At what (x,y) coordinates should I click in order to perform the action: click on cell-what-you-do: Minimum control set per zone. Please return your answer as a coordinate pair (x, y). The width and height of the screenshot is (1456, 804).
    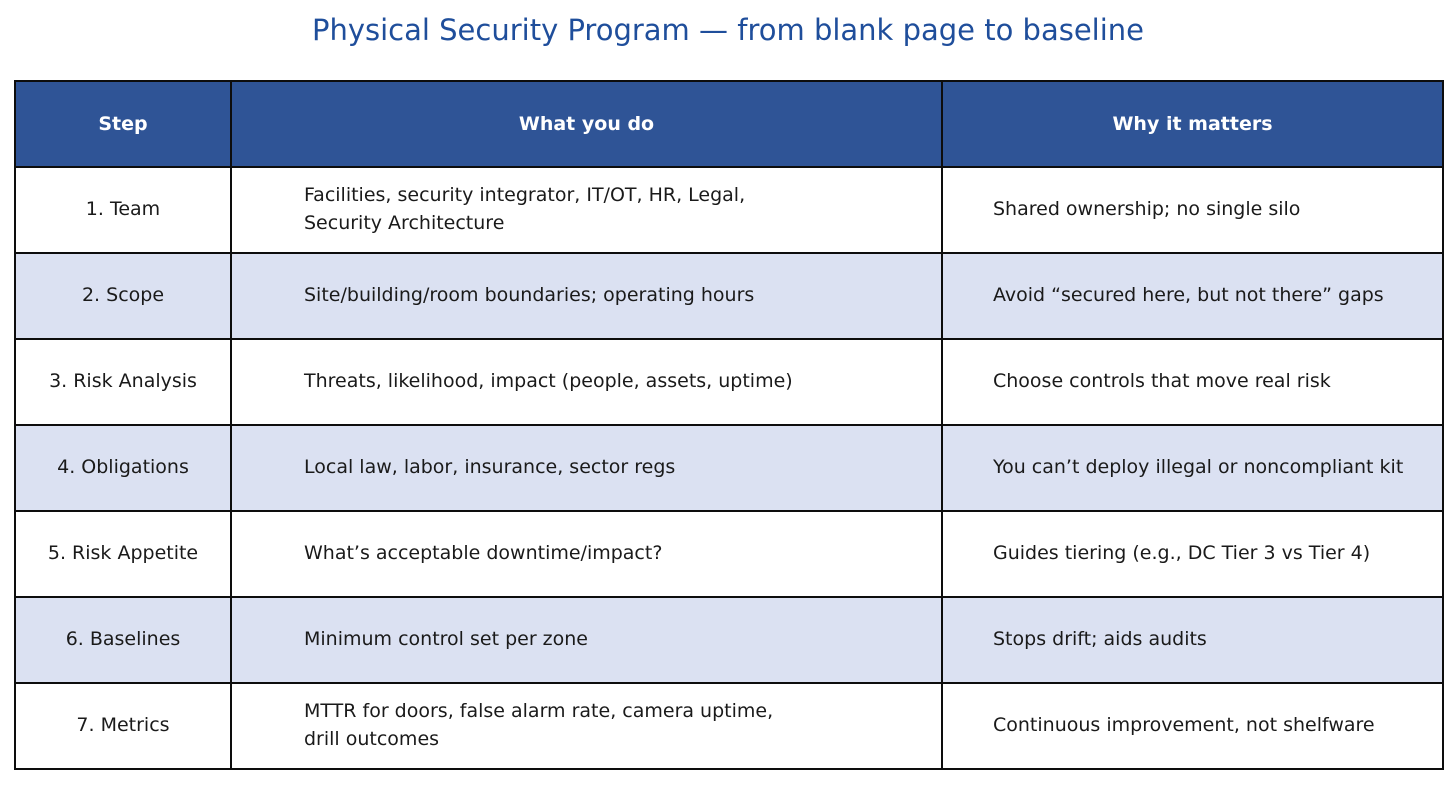
    Looking at the image, I should click on (586, 640).